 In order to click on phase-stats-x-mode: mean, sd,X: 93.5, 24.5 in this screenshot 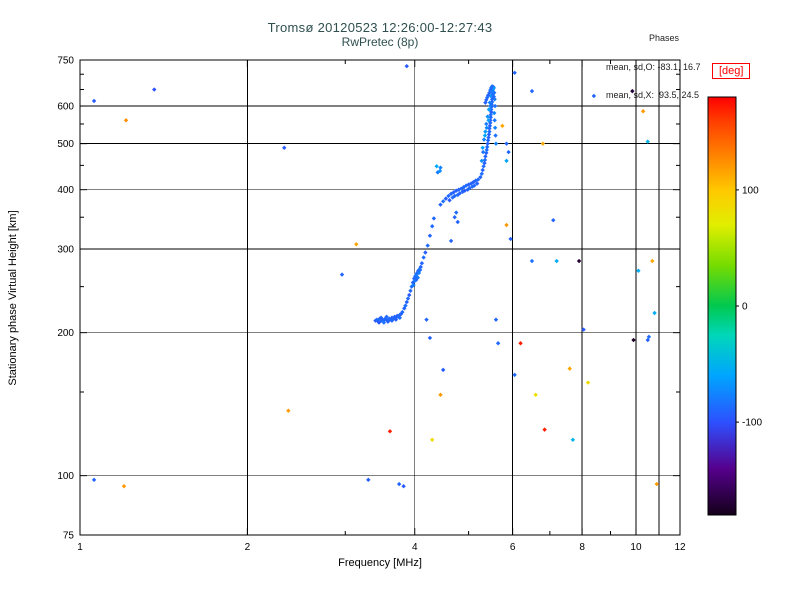, I will do `click(653, 95)`.